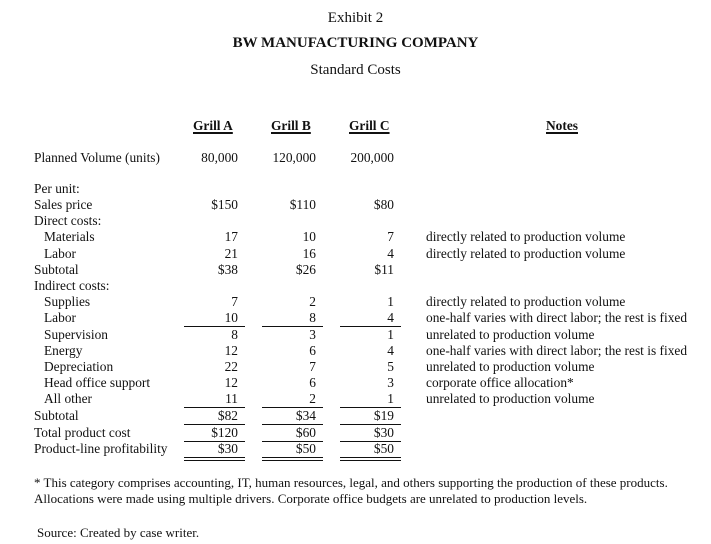 Image resolution: width=711 pixels, height=544 pixels. I want to click on value-grill-c: 200,000, so click(372, 157).